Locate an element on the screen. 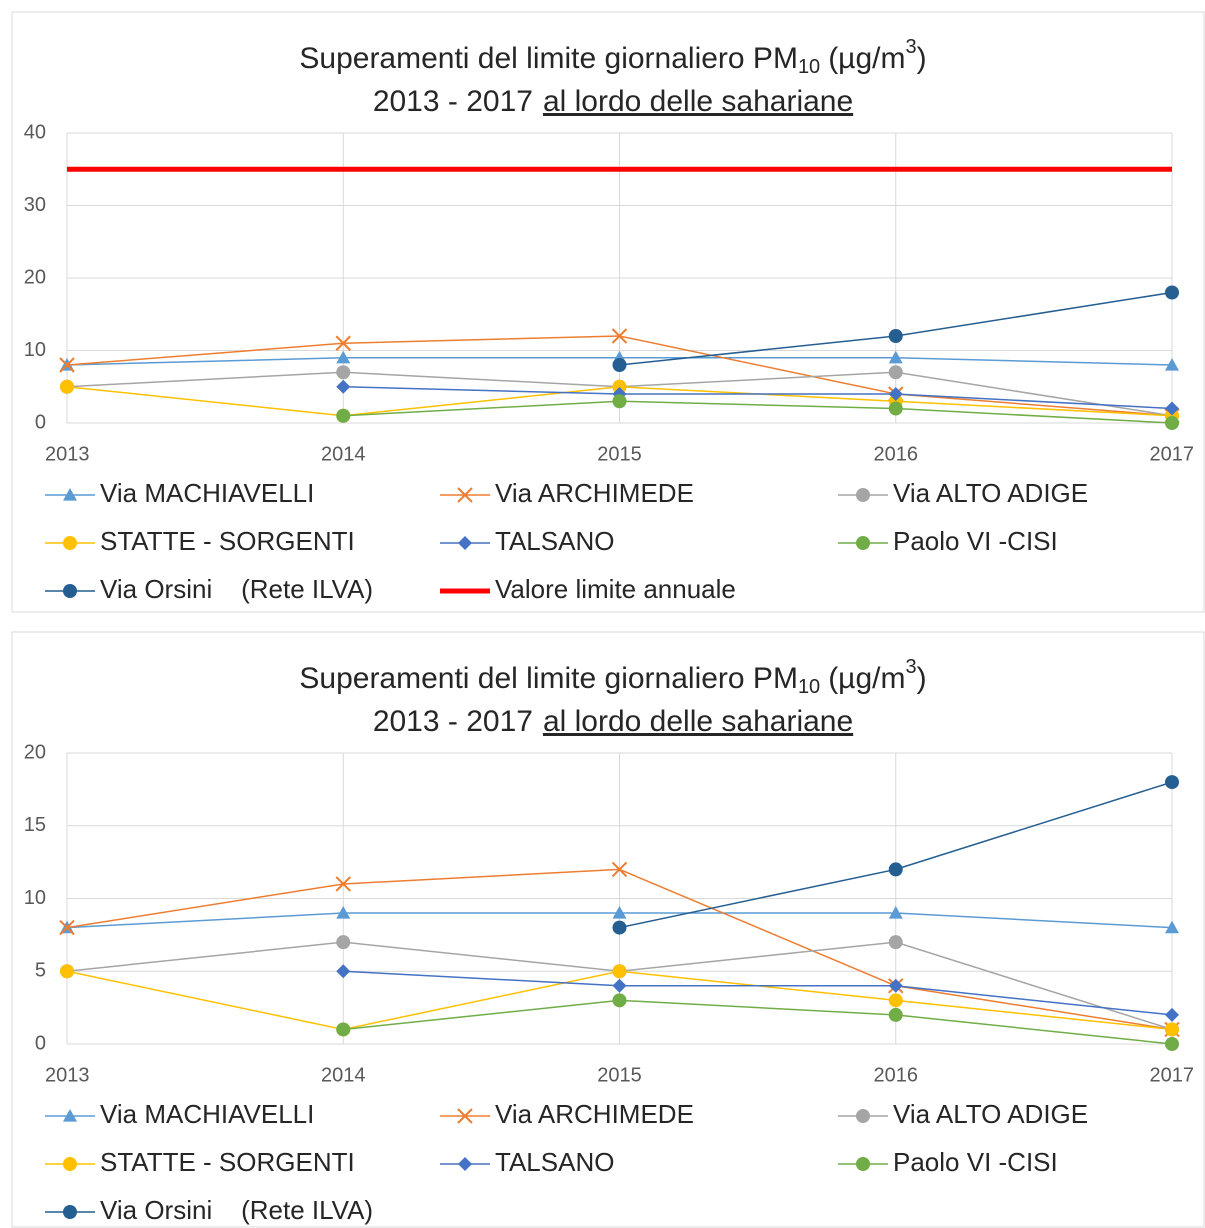 The height and width of the screenshot is (1228, 1205). y-tick-label: 15 is located at coordinates (35, 825).